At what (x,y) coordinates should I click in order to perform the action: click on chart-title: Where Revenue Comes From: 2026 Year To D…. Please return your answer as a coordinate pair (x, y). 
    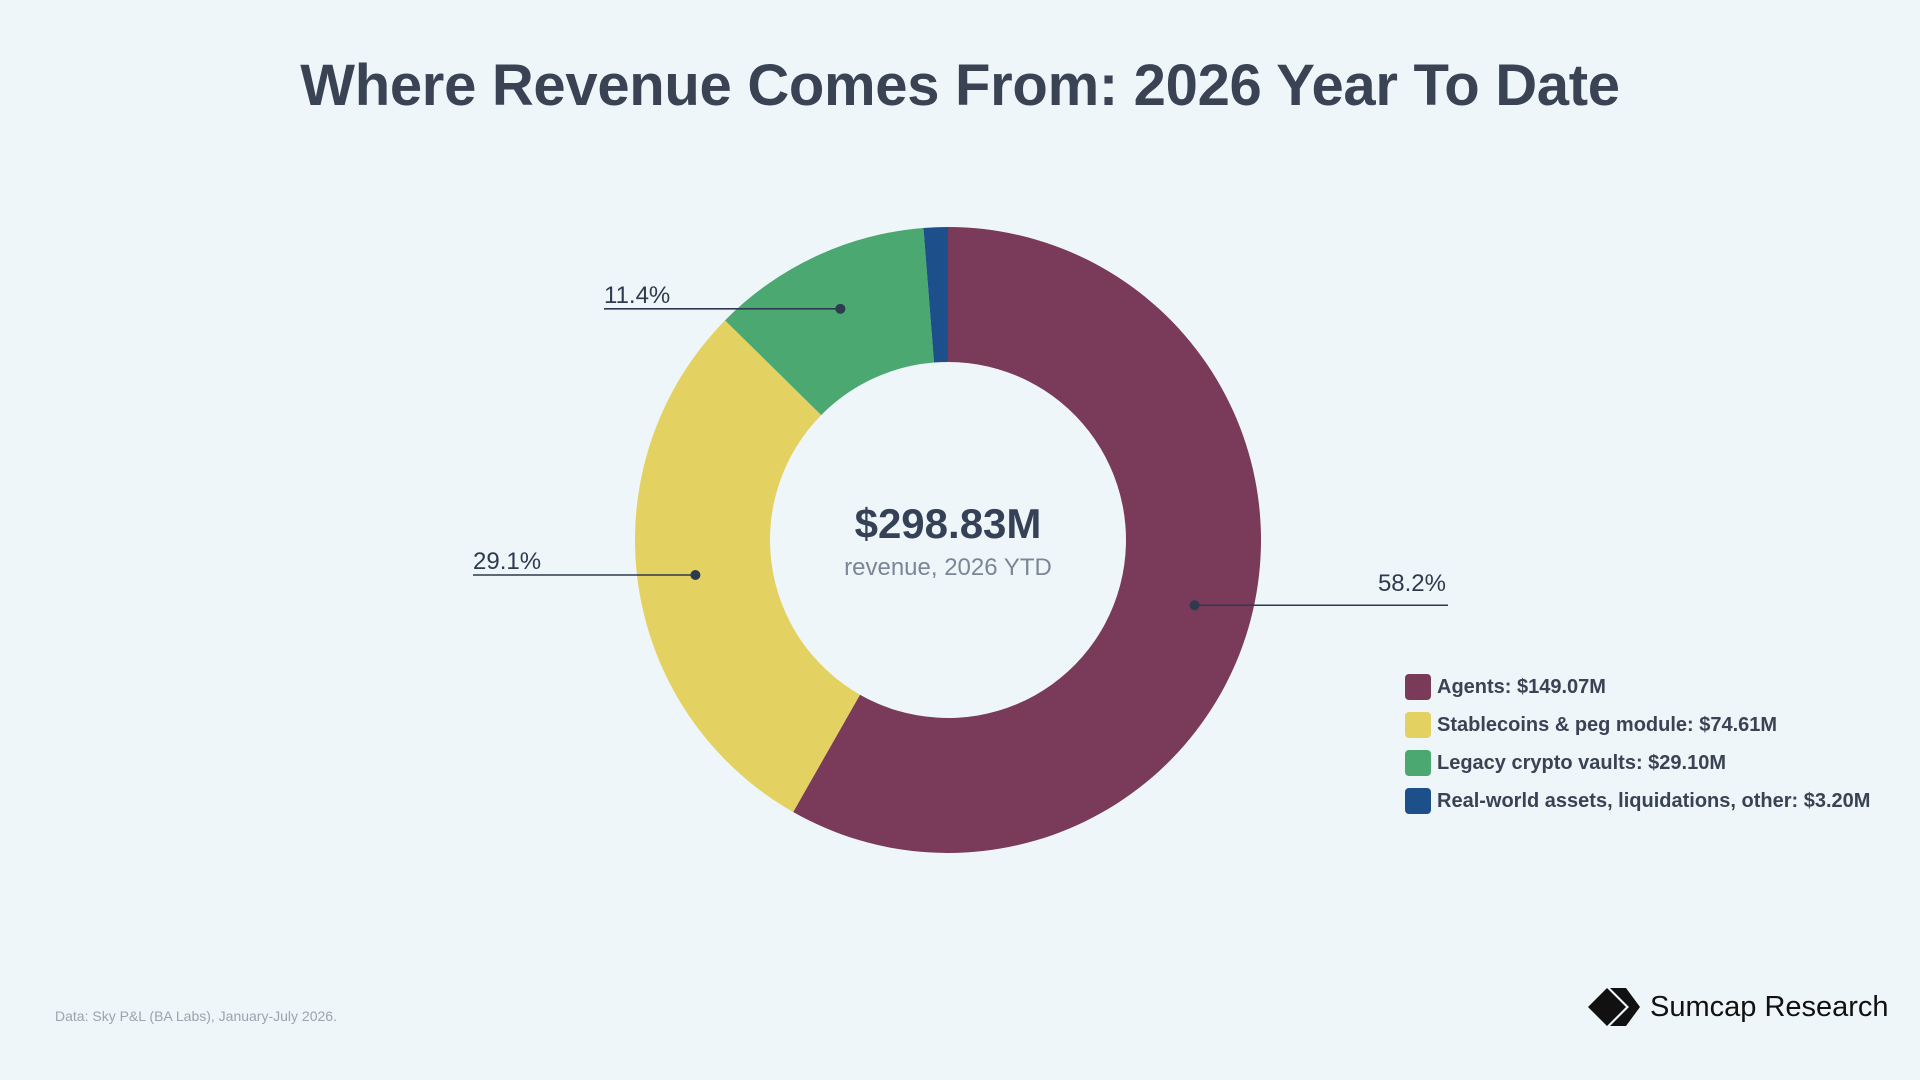
    Looking at the image, I should click on (960, 85).